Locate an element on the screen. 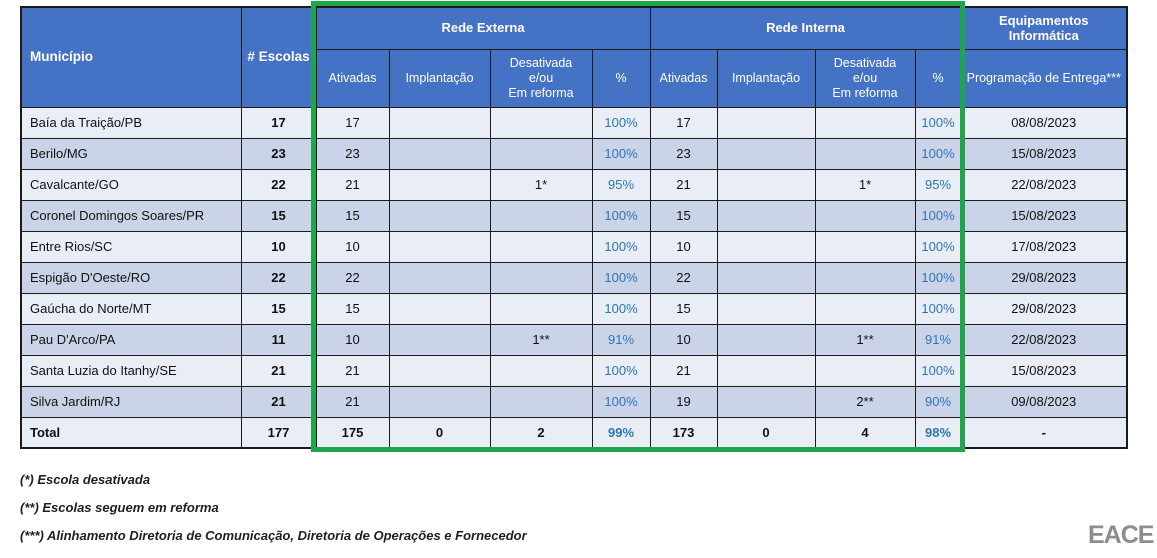 The image size is (1157, 558). header-int-pct: % is located at coordinates (938, 78).